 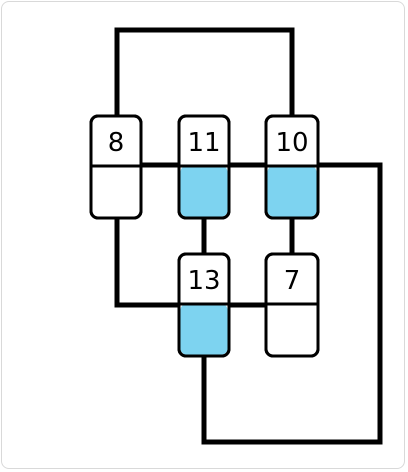 I want to click on node-11-slot, so click(x=204, y=191).